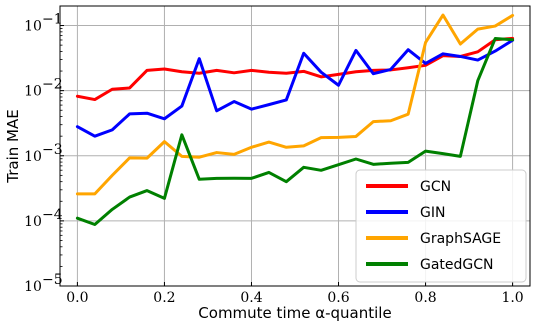  Describe the element at coordinates (52, 280) in the screenshot. I see `y-tick-exponent: −5` at that location.